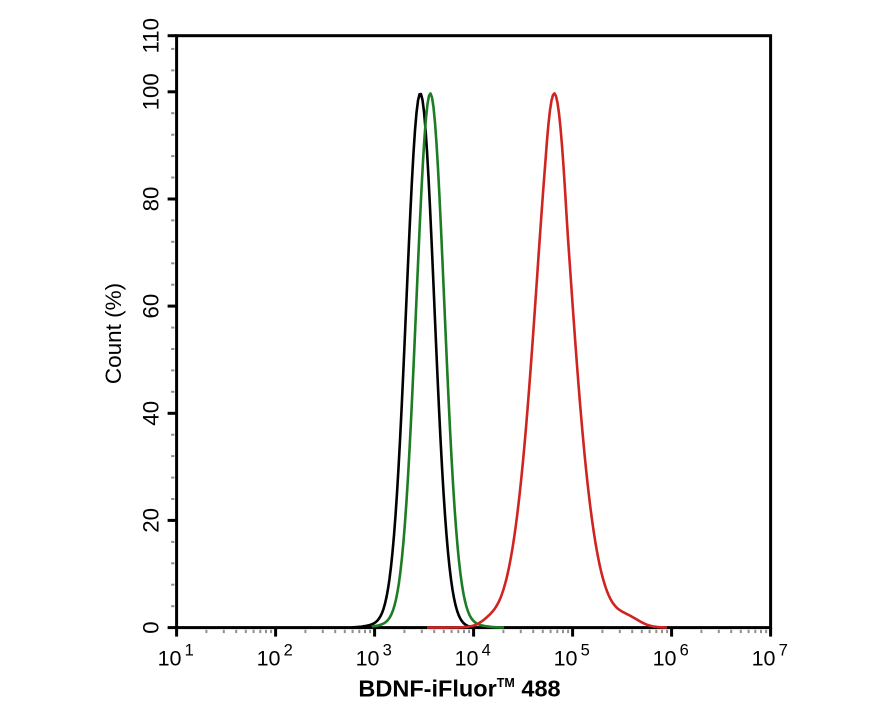 The width and height of the screenshot is (888, 711). Describe the element at coordinates (151, 36) in the screenshot. I see `svg-text: 110` at that location.